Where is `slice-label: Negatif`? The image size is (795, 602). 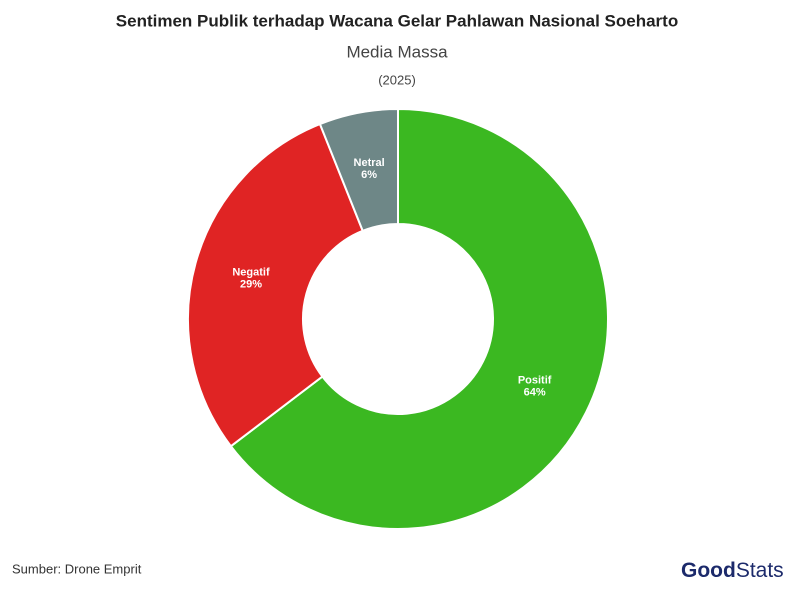
slice-label: Negatif is located at coordinates (251, 272).